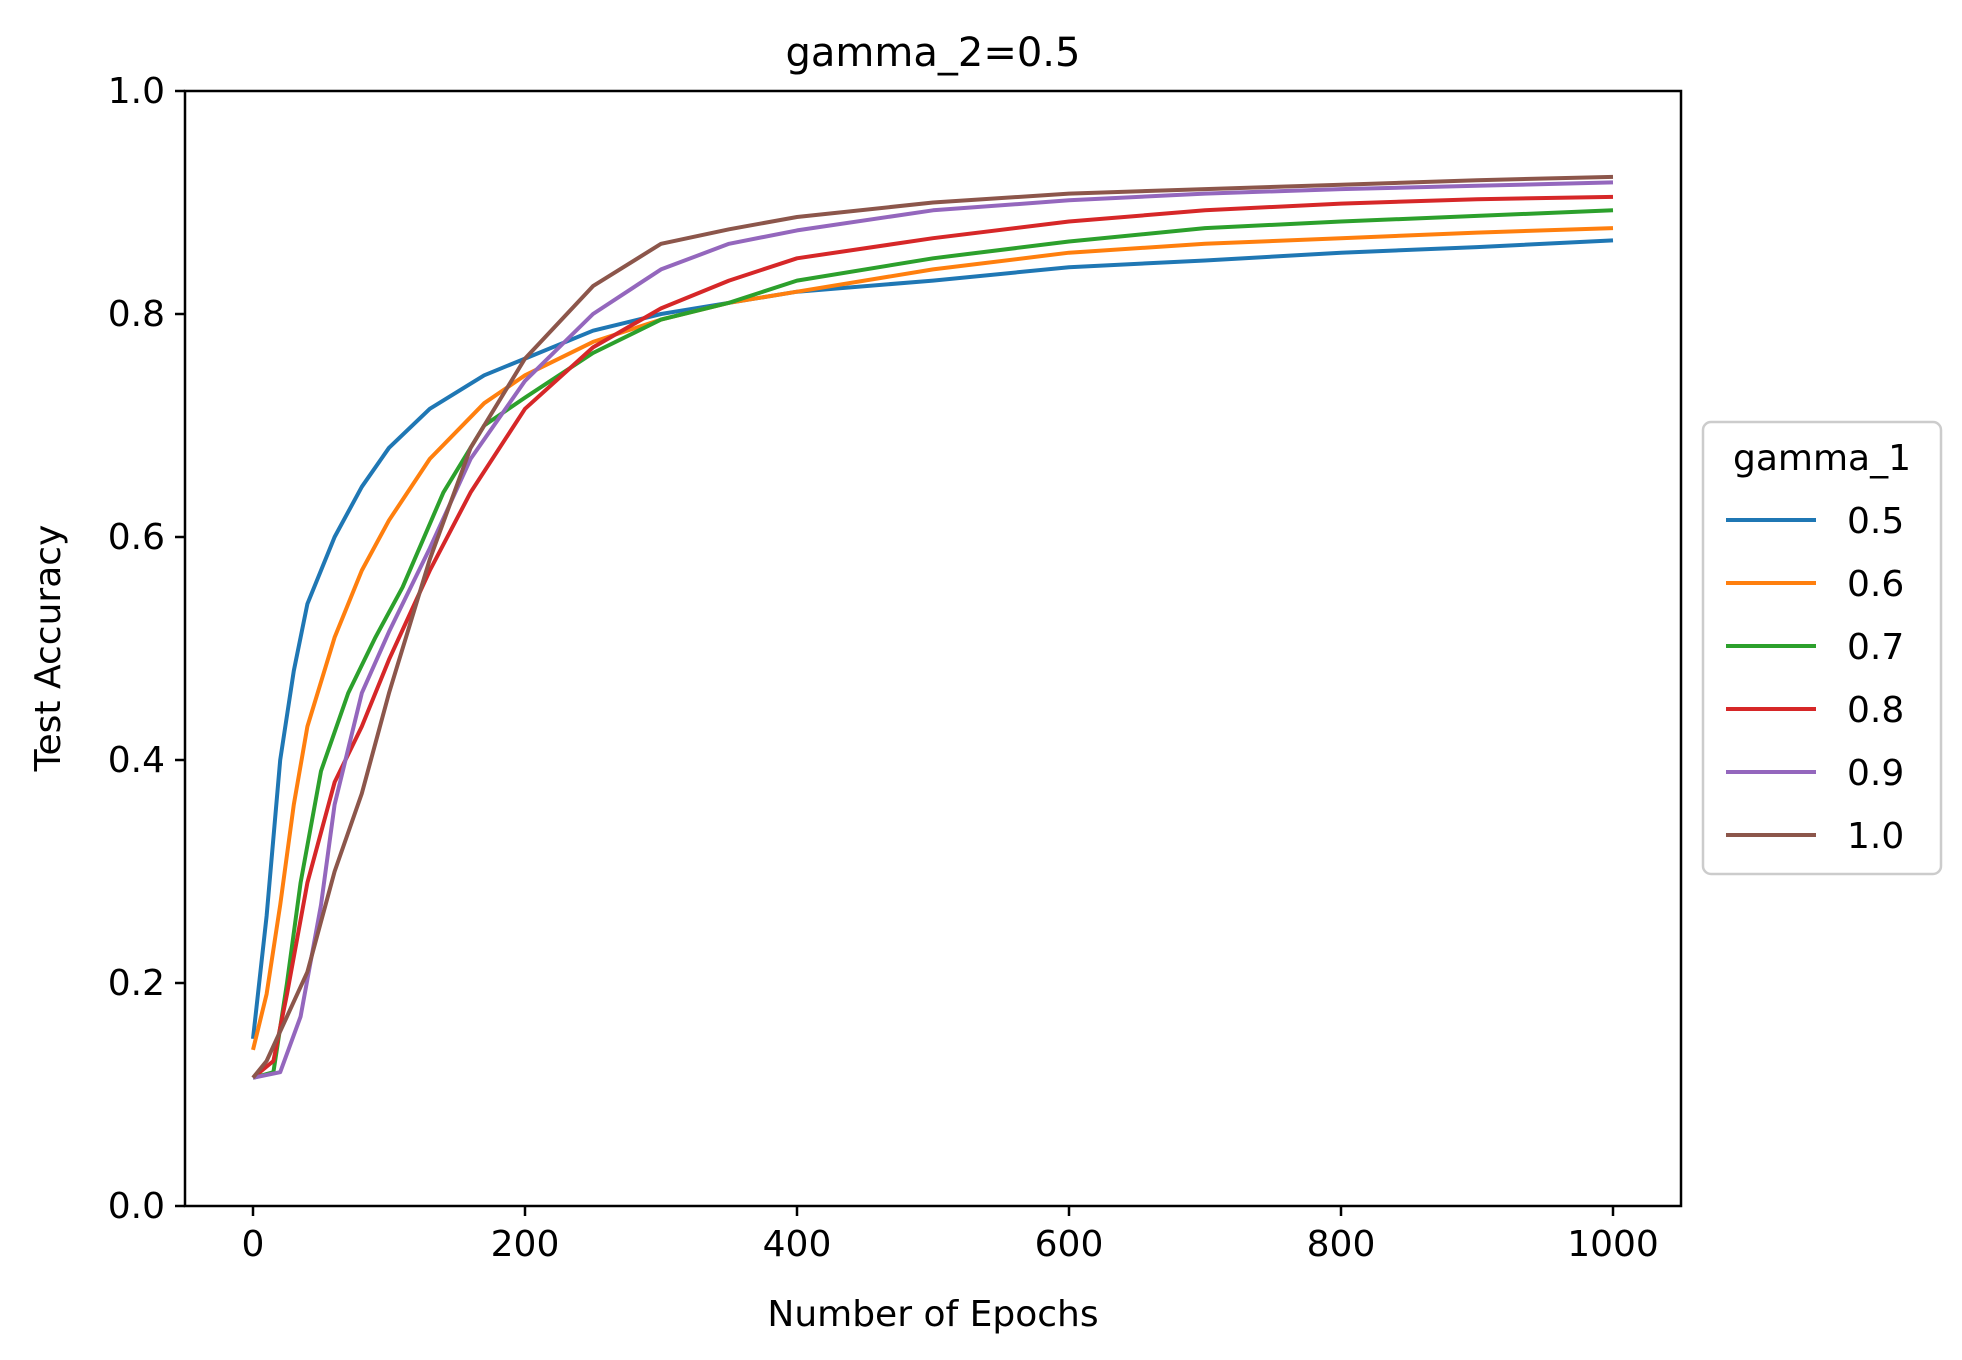 The width and height of the screenshot is (1962, 1360). I want to click on y-tick-label: 0.8, so click(136, 314).